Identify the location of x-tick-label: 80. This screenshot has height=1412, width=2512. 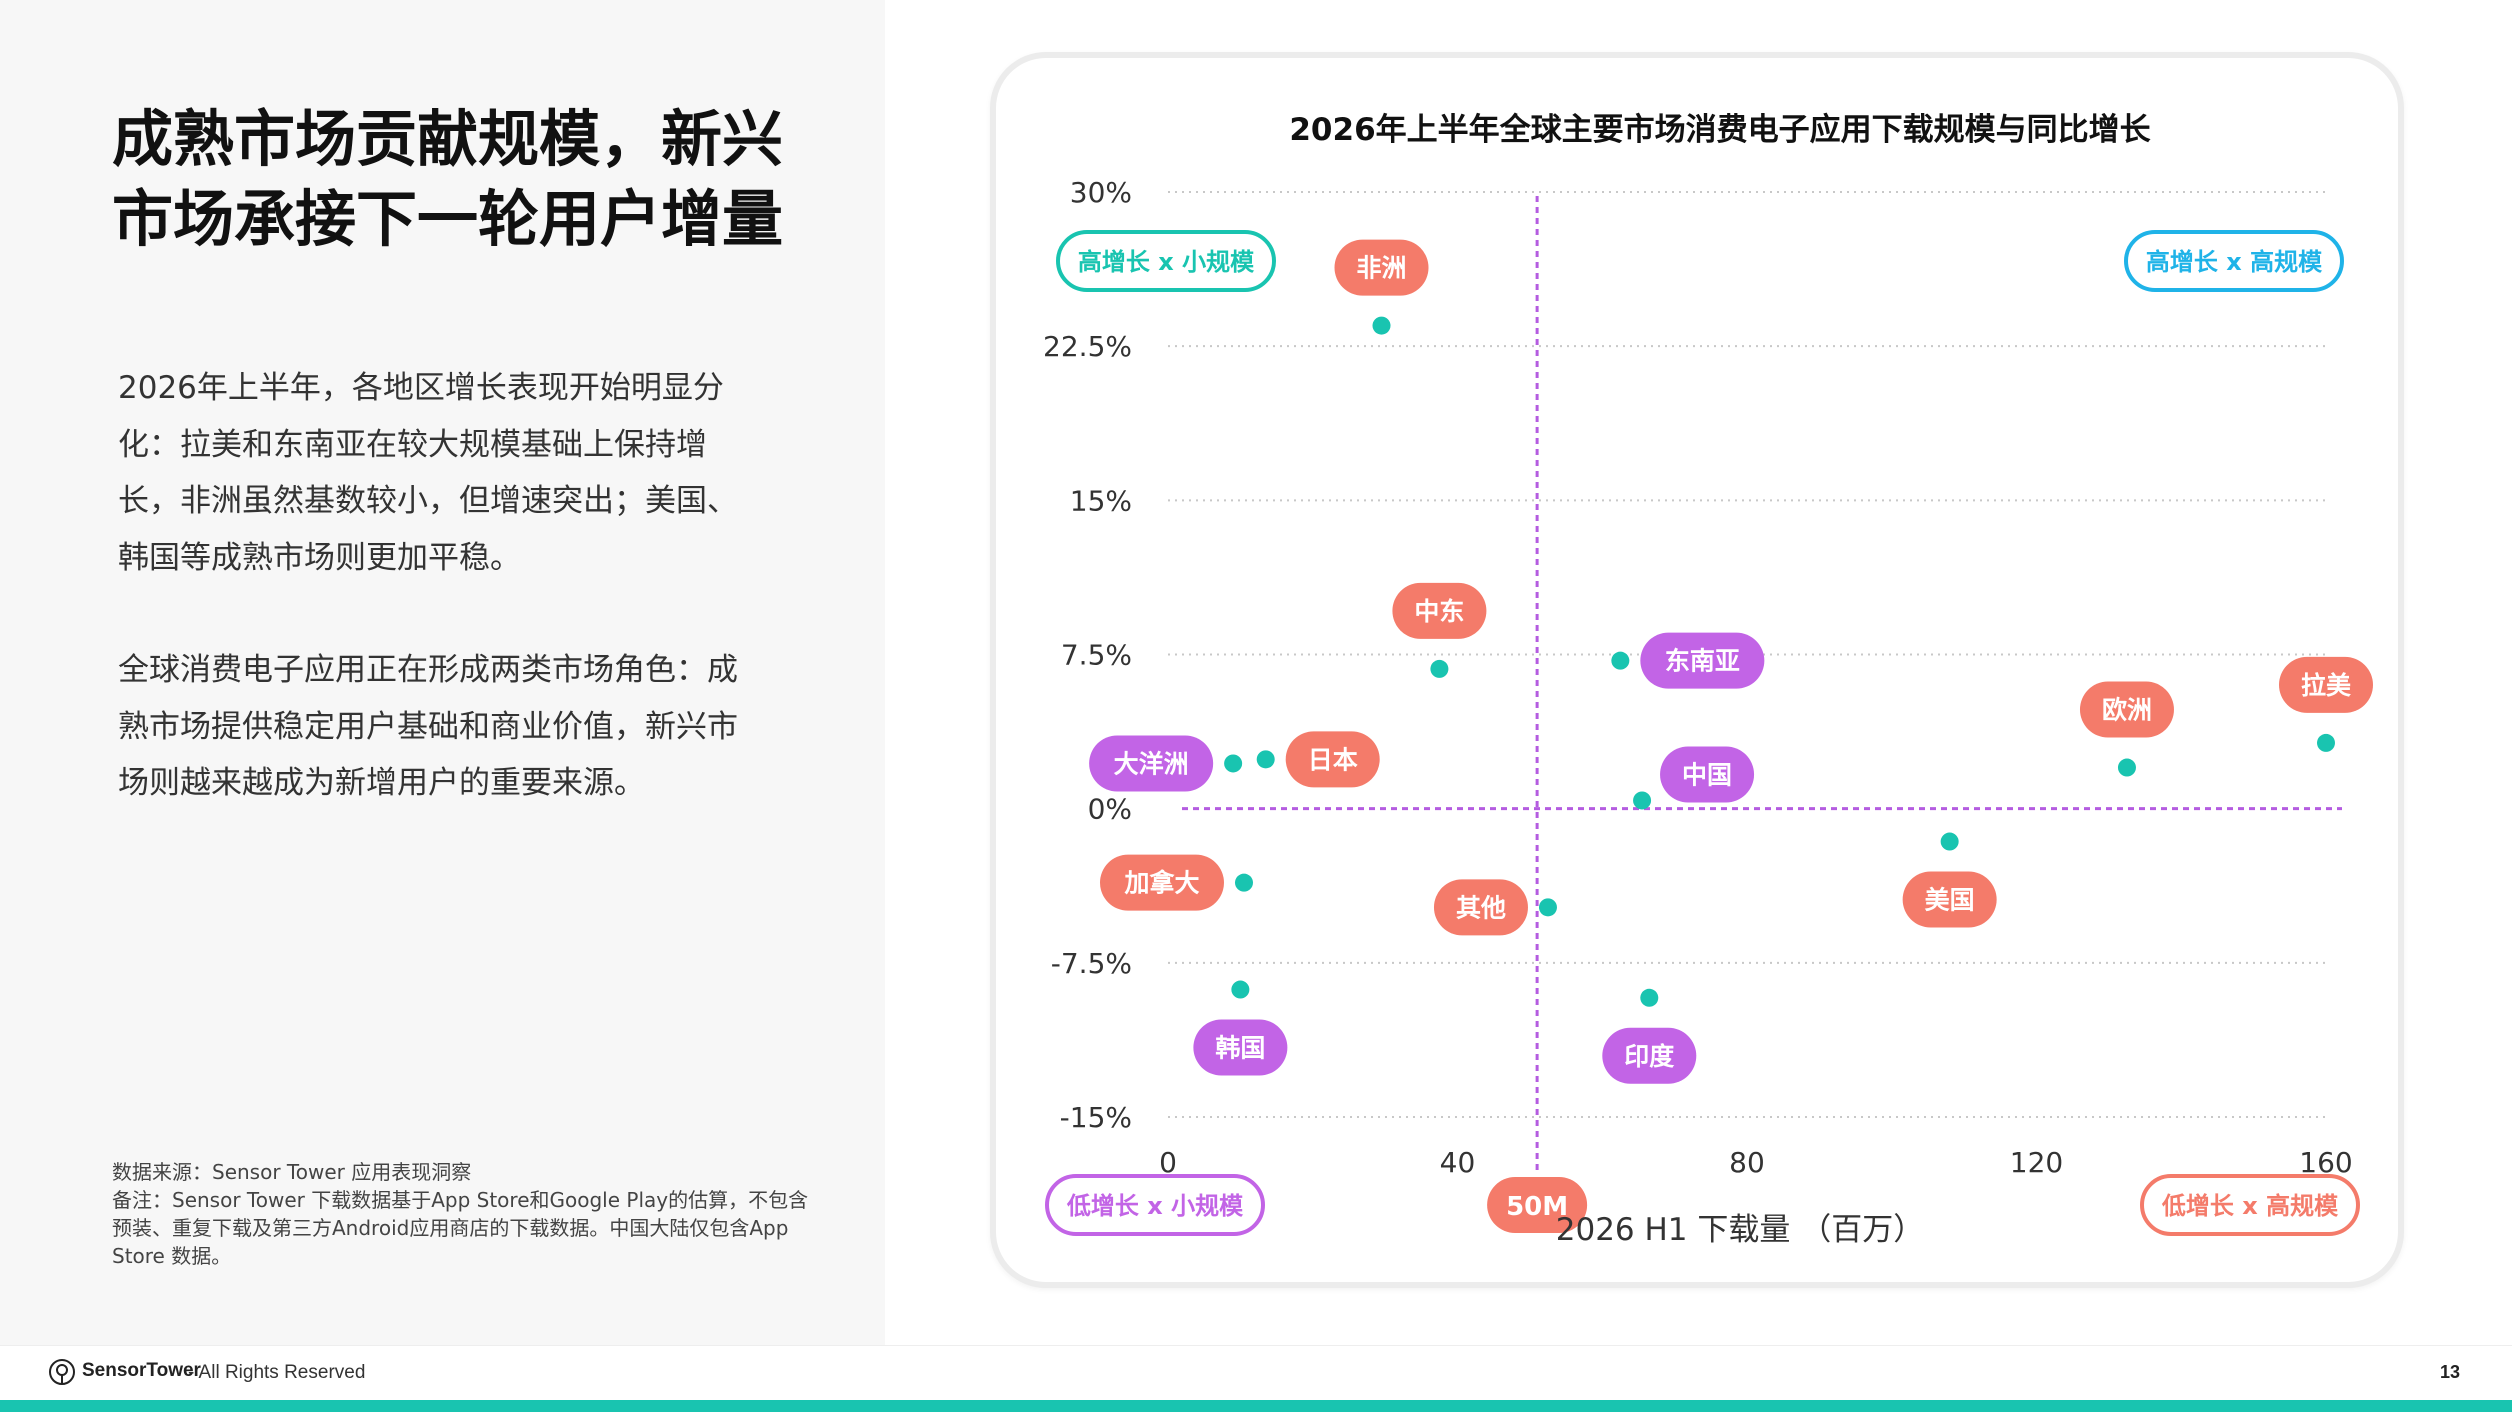
(1747, 1162).